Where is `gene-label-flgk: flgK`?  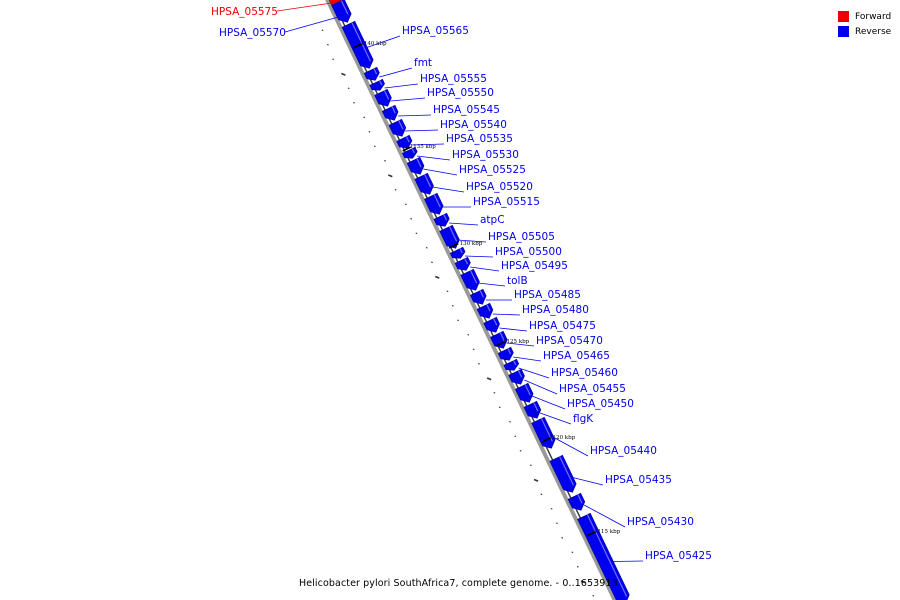
gene-label-flgk: flgK is located at coordinates (583, 419).